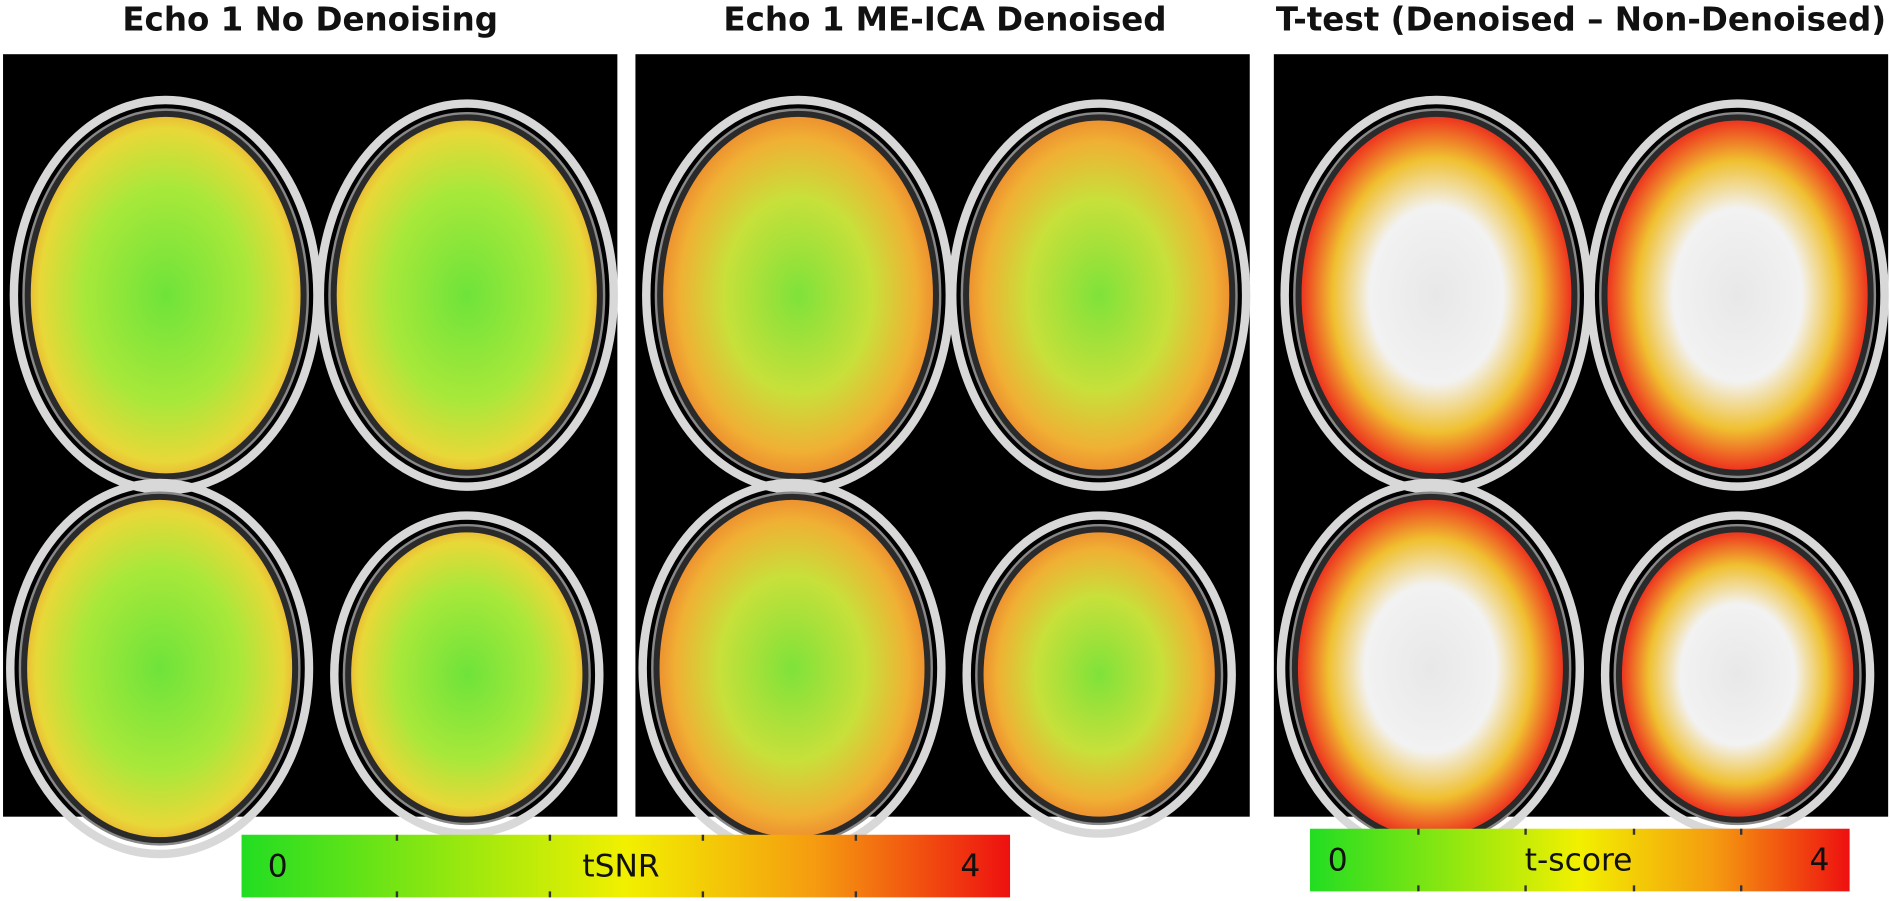 The height and width of the screenshot is (901, 1890). I want to click on panel-title: Echo 1 ME-ICA Denoised, so click(944, 20).